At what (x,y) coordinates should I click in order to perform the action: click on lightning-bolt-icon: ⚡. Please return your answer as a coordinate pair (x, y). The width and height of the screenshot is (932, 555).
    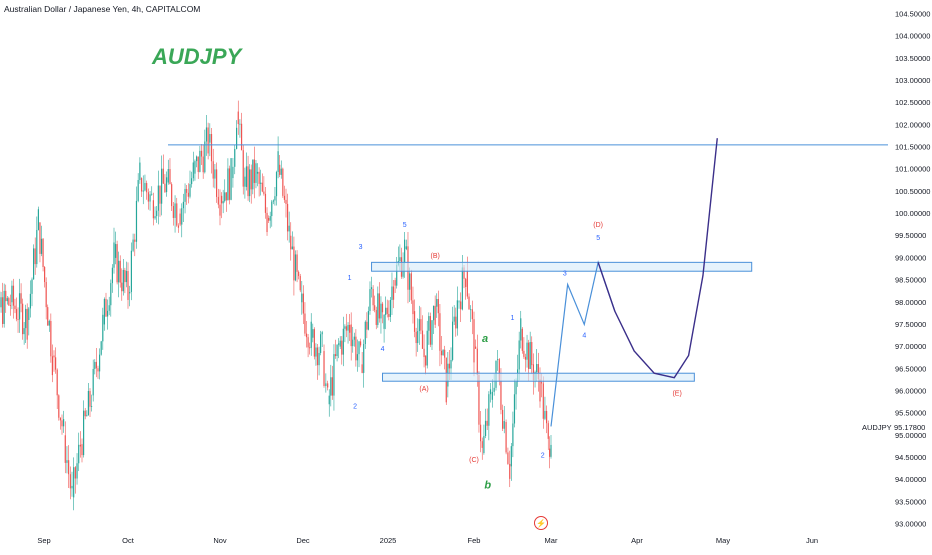
    Looking at the image, I should click on (541, 523).